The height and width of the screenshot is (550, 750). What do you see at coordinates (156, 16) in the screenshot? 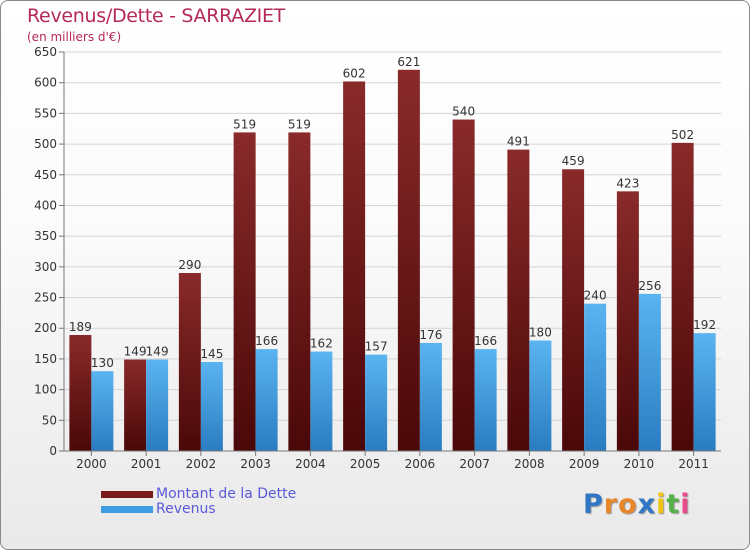
I see `chart-title: Revenus/Dette - SARRAZIET` at bounding box center [156, 16].